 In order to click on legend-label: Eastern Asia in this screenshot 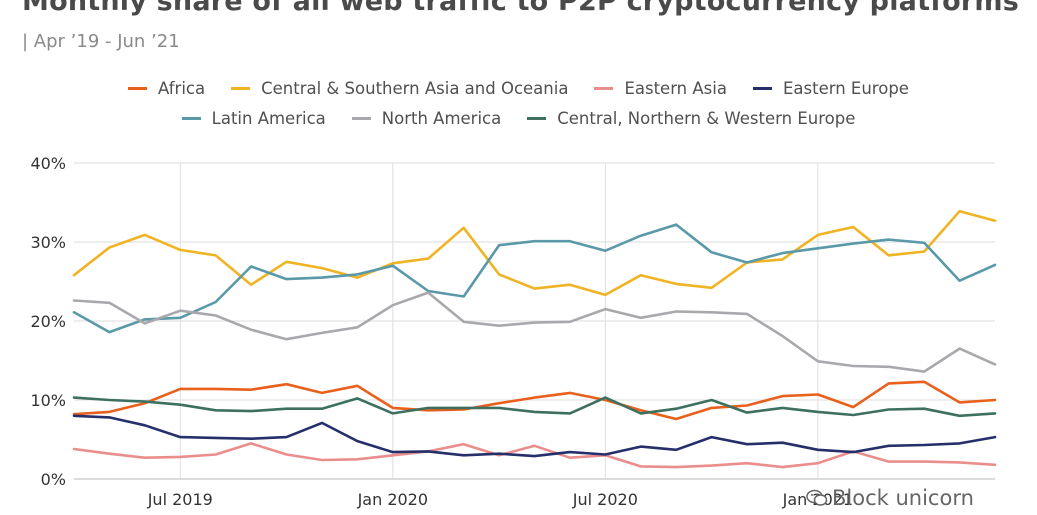, I will do `click(675, 88)`.